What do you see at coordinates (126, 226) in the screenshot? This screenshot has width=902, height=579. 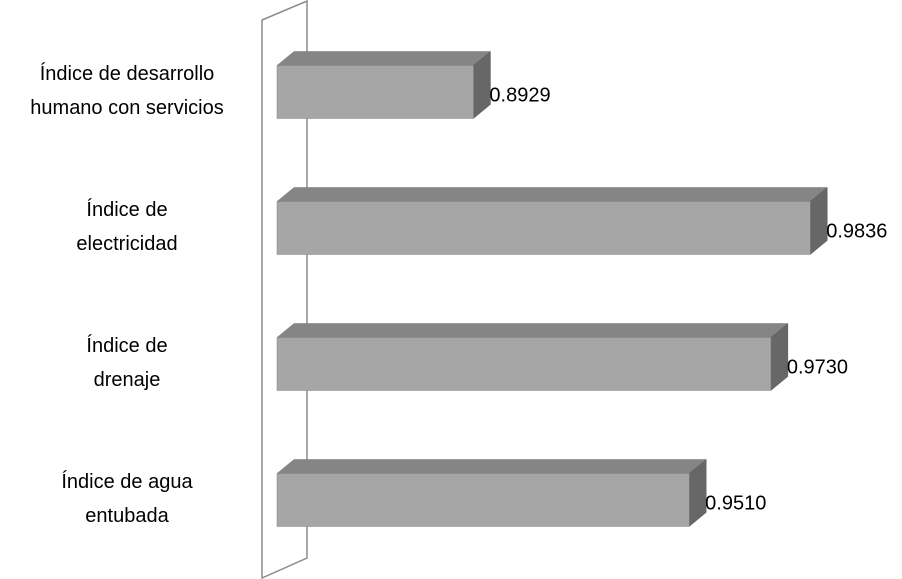 I see `category-label: Índice de electricidad` at bounding box center [126, 226].